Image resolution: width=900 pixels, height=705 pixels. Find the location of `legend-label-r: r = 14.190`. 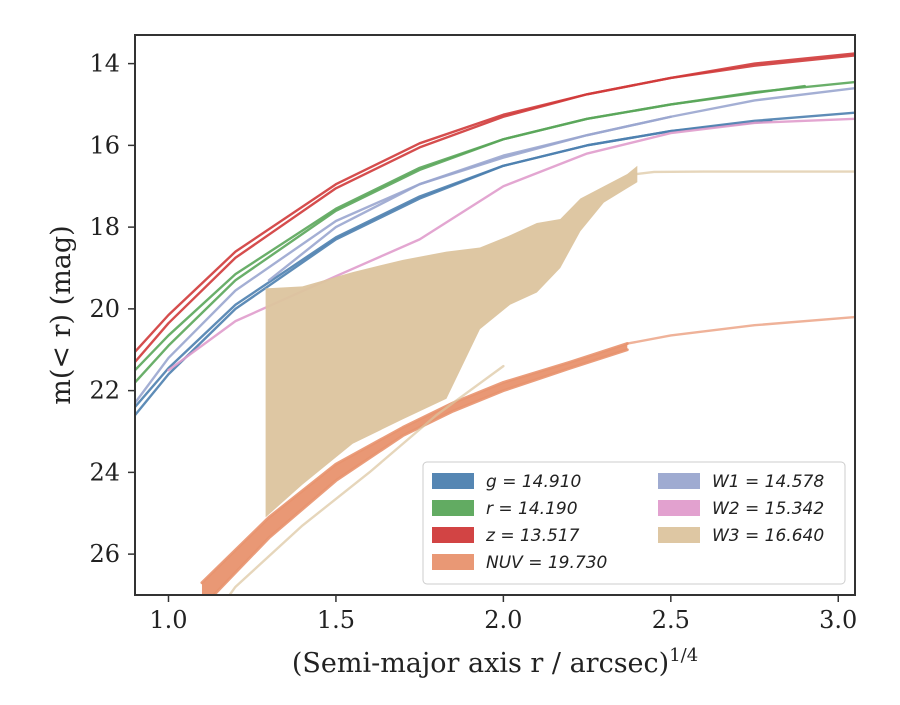

legend-label-r: r = 14.190 is located at coordinates (532, 509).